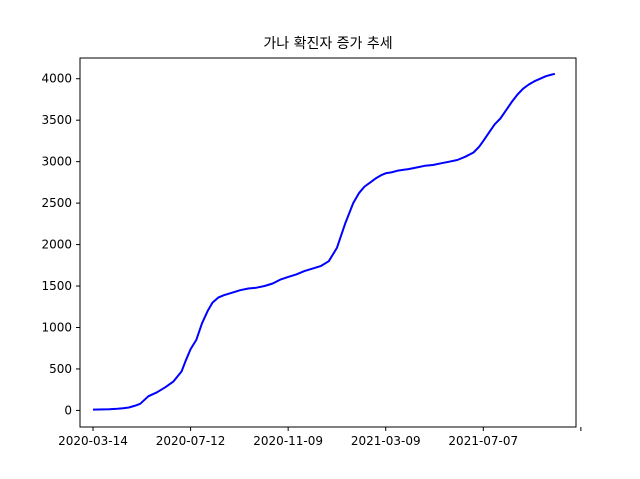  What do you see at coordinates (93, 441) in the screenshot?
I see `x-tick-label: 2020-03-14` at bounding box center [93, 441].